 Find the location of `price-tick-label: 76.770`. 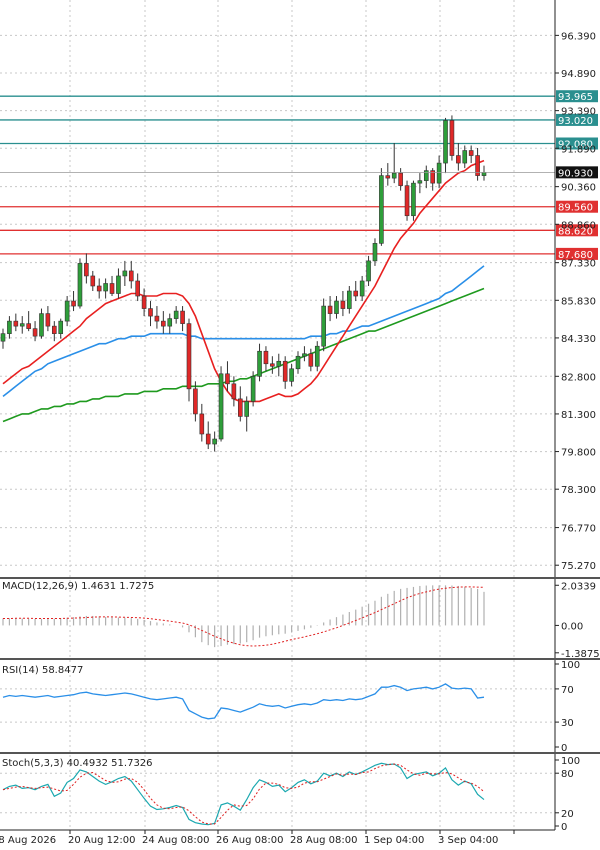

price-tick-label: 76.770 is located at coordinates (578, 529).